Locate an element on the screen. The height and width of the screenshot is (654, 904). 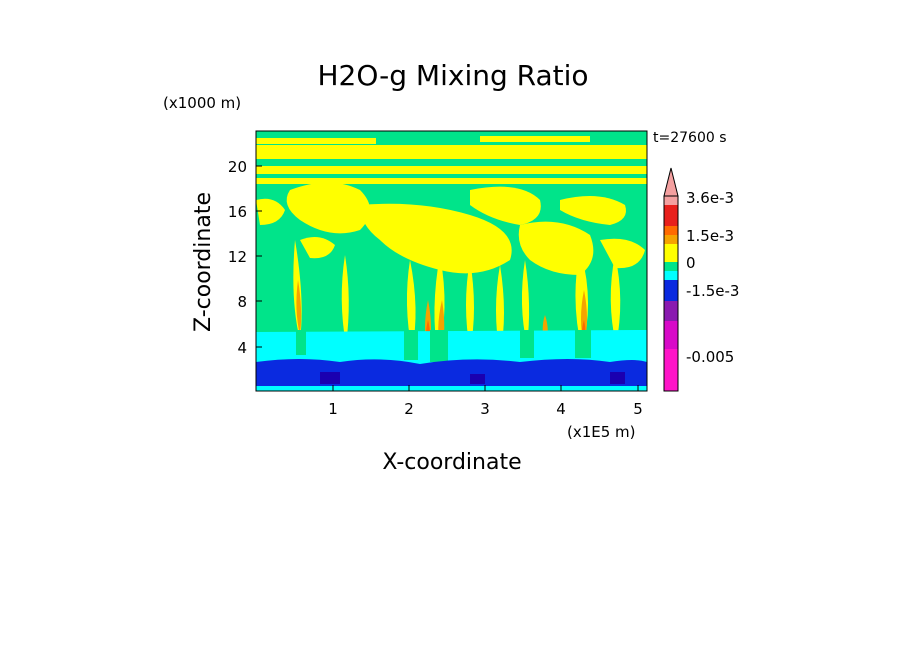
y-axis: 4 8 12 16 20 is located at coordinates (245, 257).